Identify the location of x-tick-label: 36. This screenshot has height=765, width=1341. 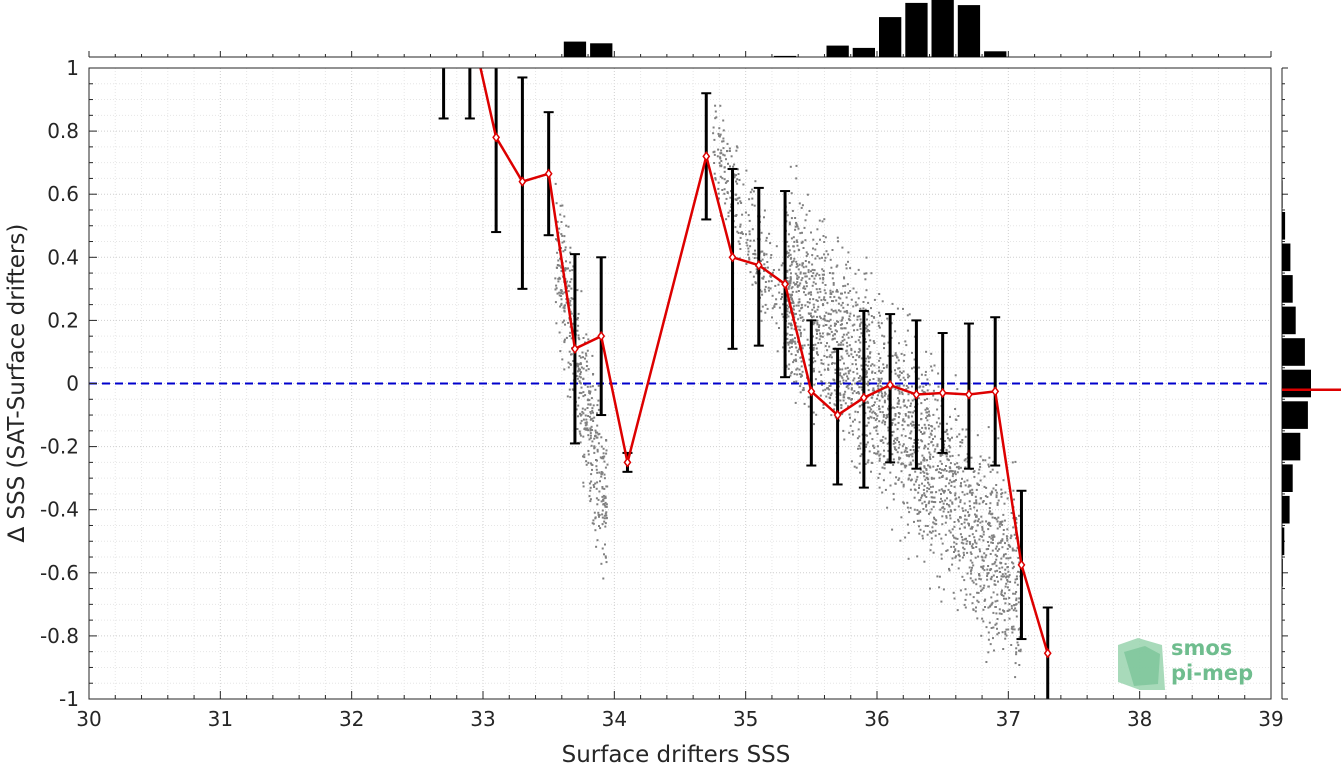
(876, 719).